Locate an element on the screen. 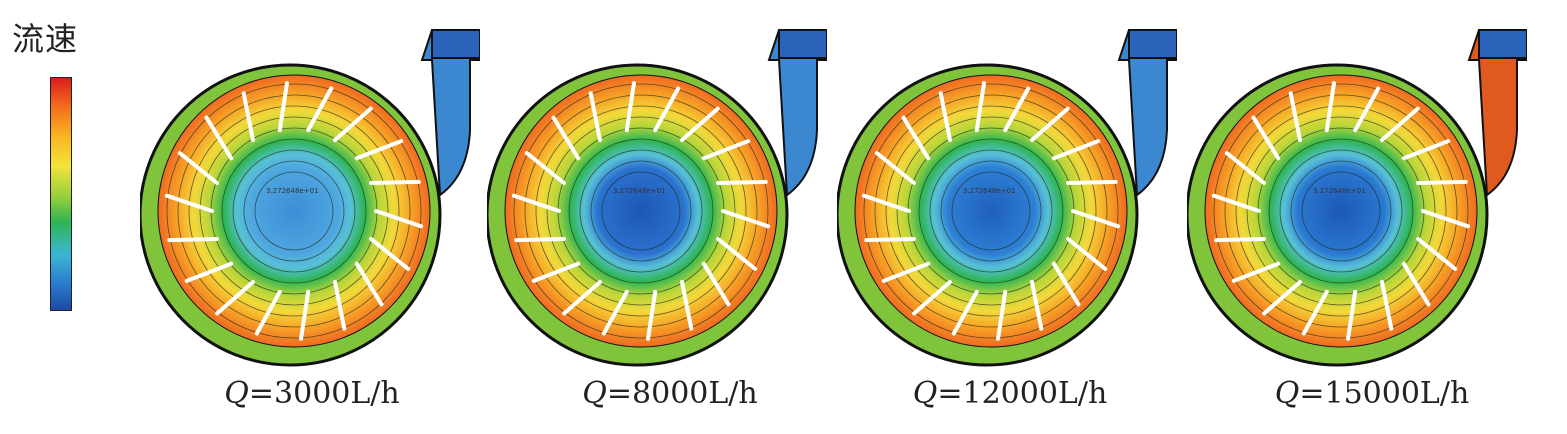 The image size is (1567, 434). caption-2: Q=8000L/h is located at coordinates (670, 393).